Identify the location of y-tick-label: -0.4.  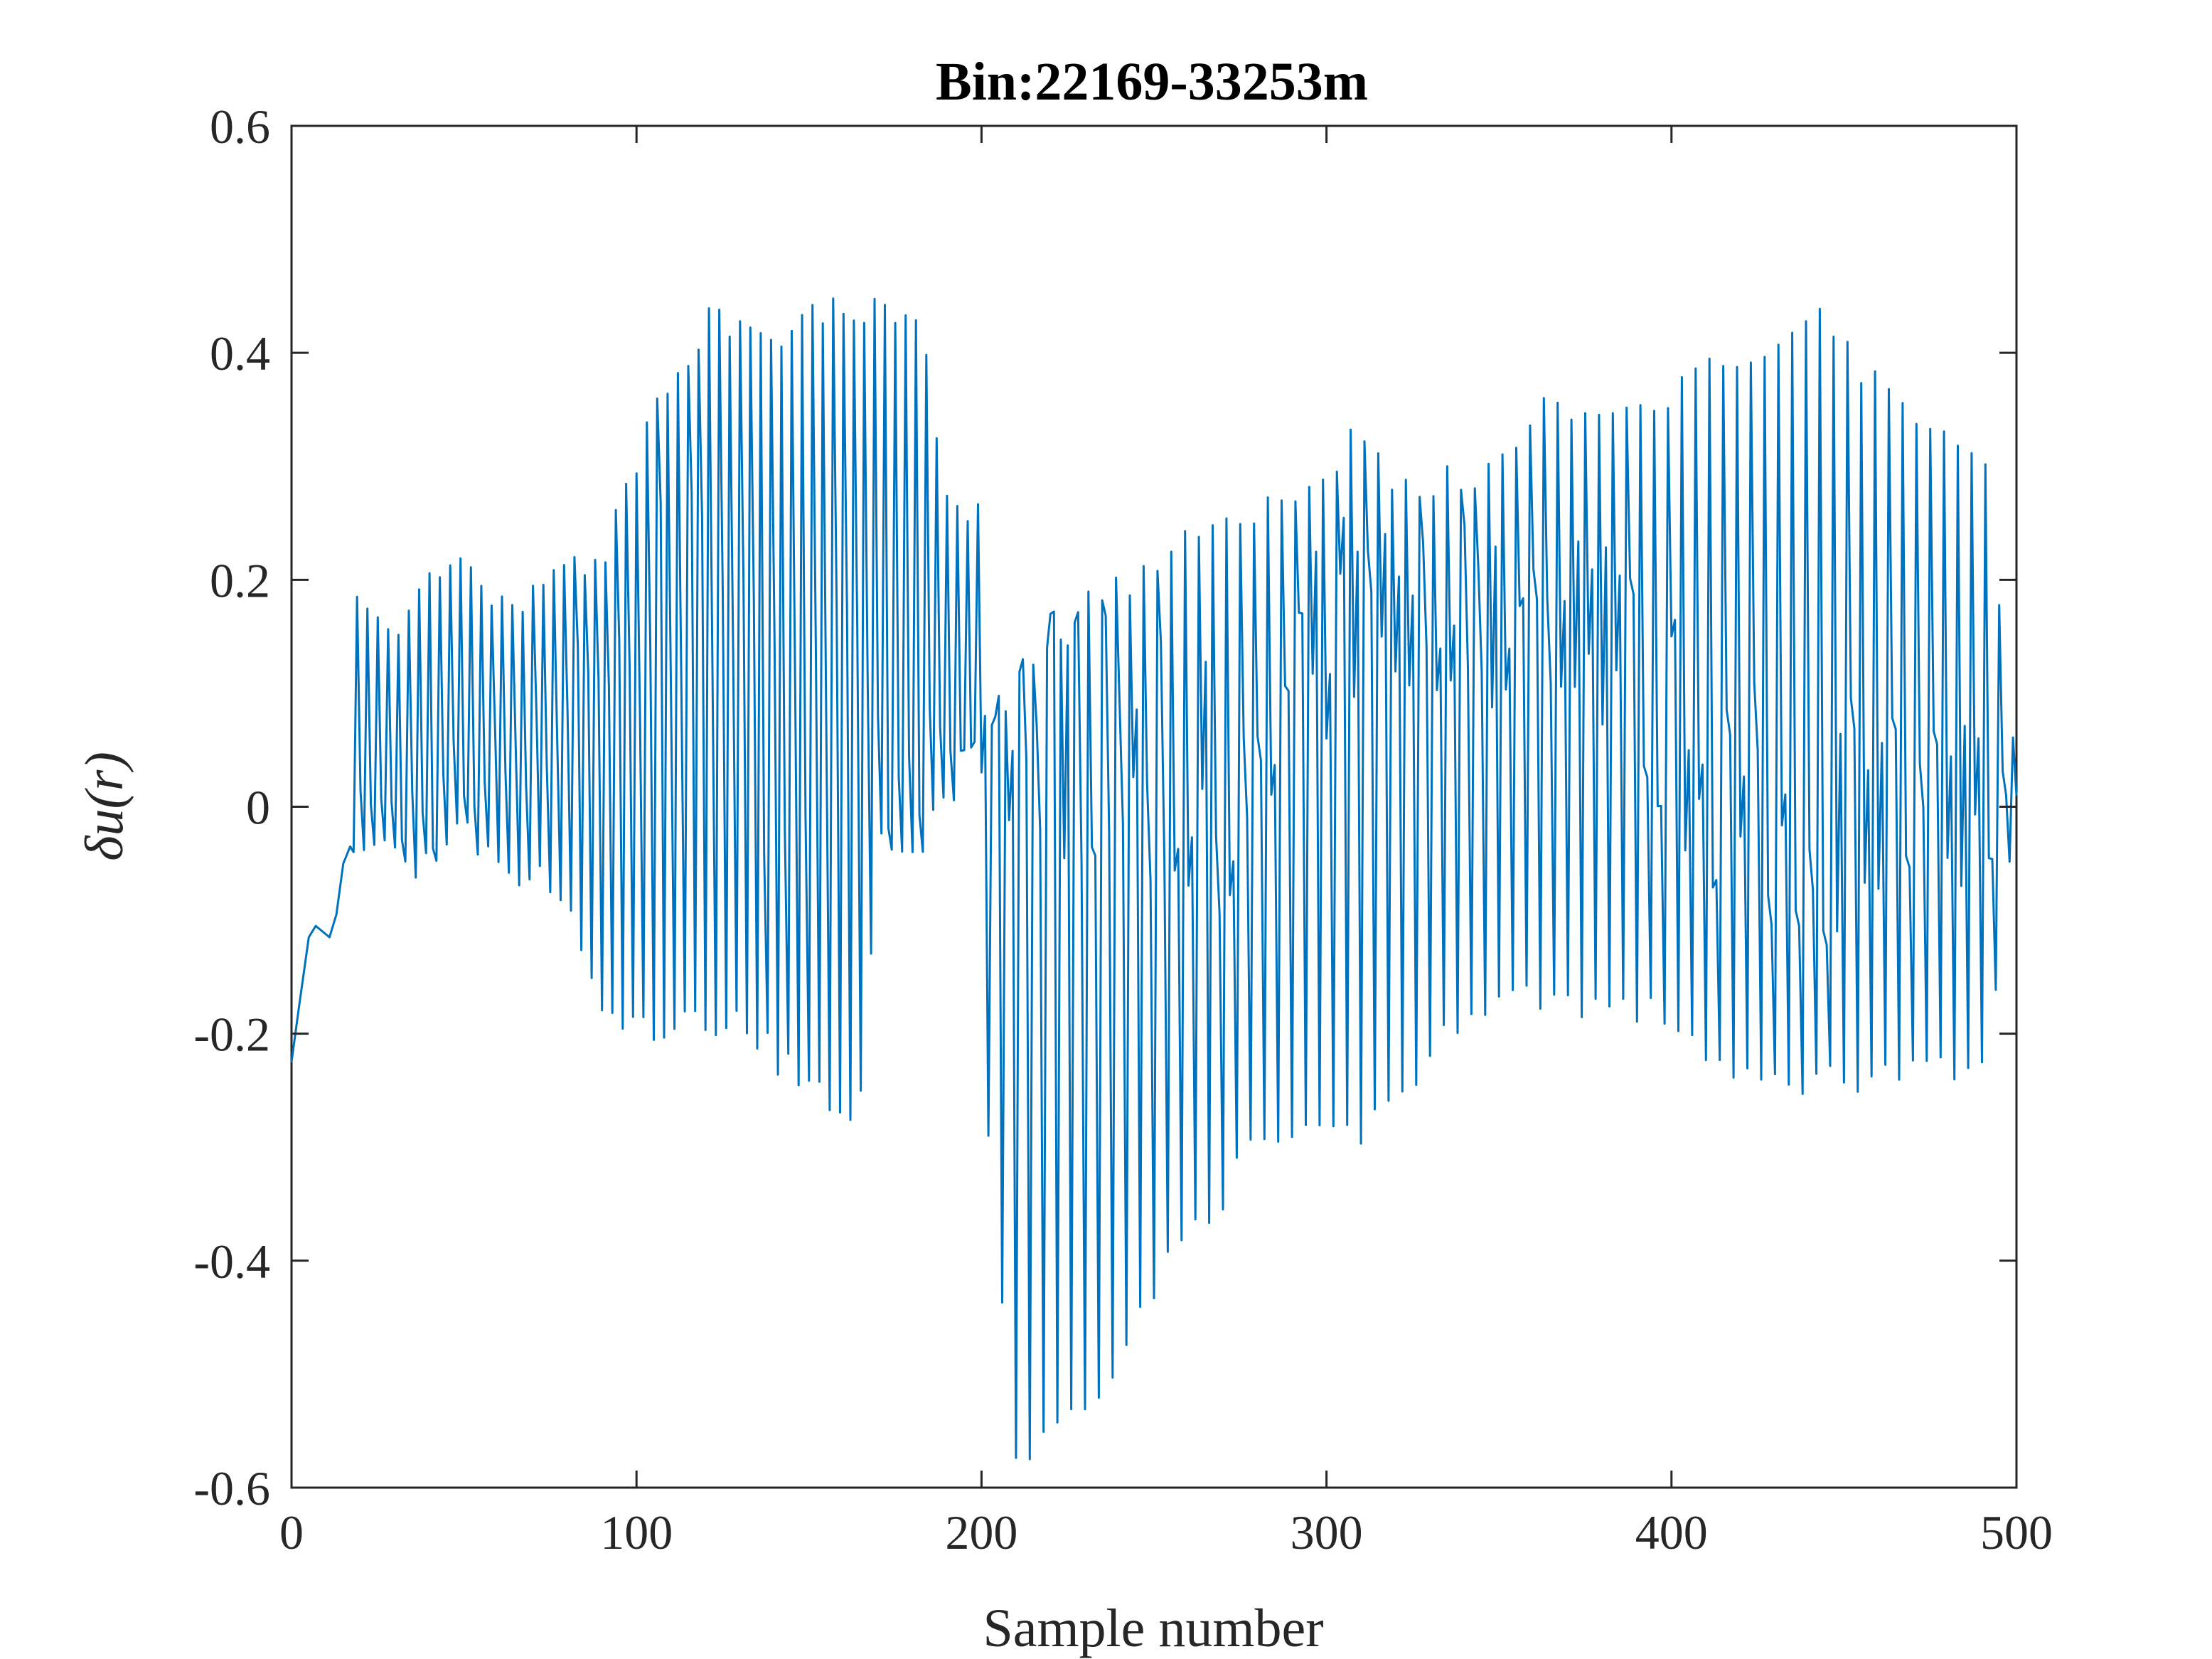
(231, 1261).